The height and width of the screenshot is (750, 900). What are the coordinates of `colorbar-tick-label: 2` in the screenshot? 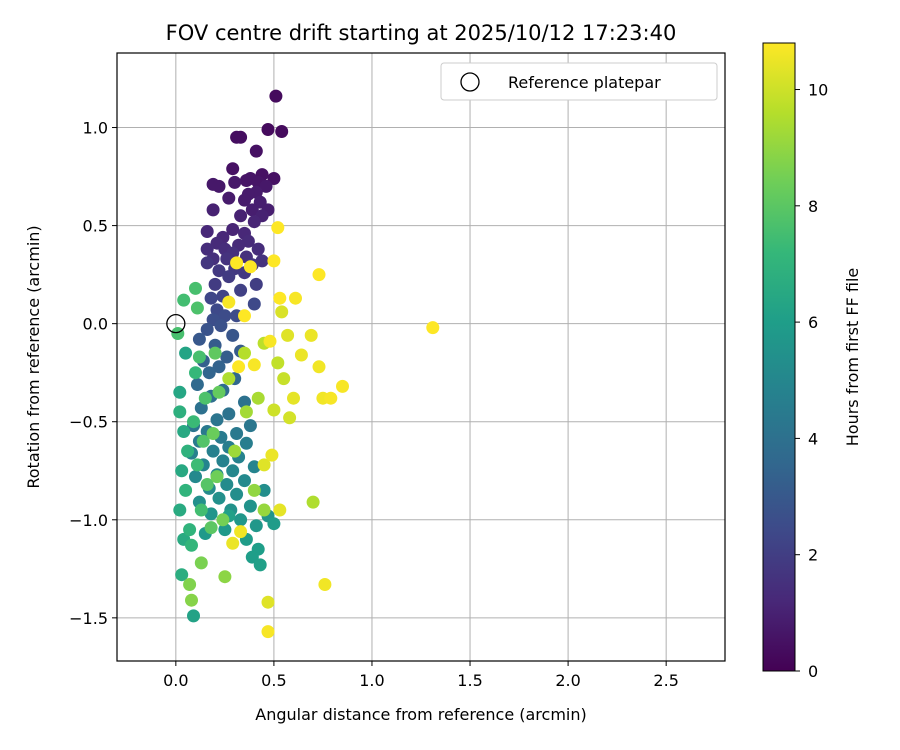 It's located at (813, 555).